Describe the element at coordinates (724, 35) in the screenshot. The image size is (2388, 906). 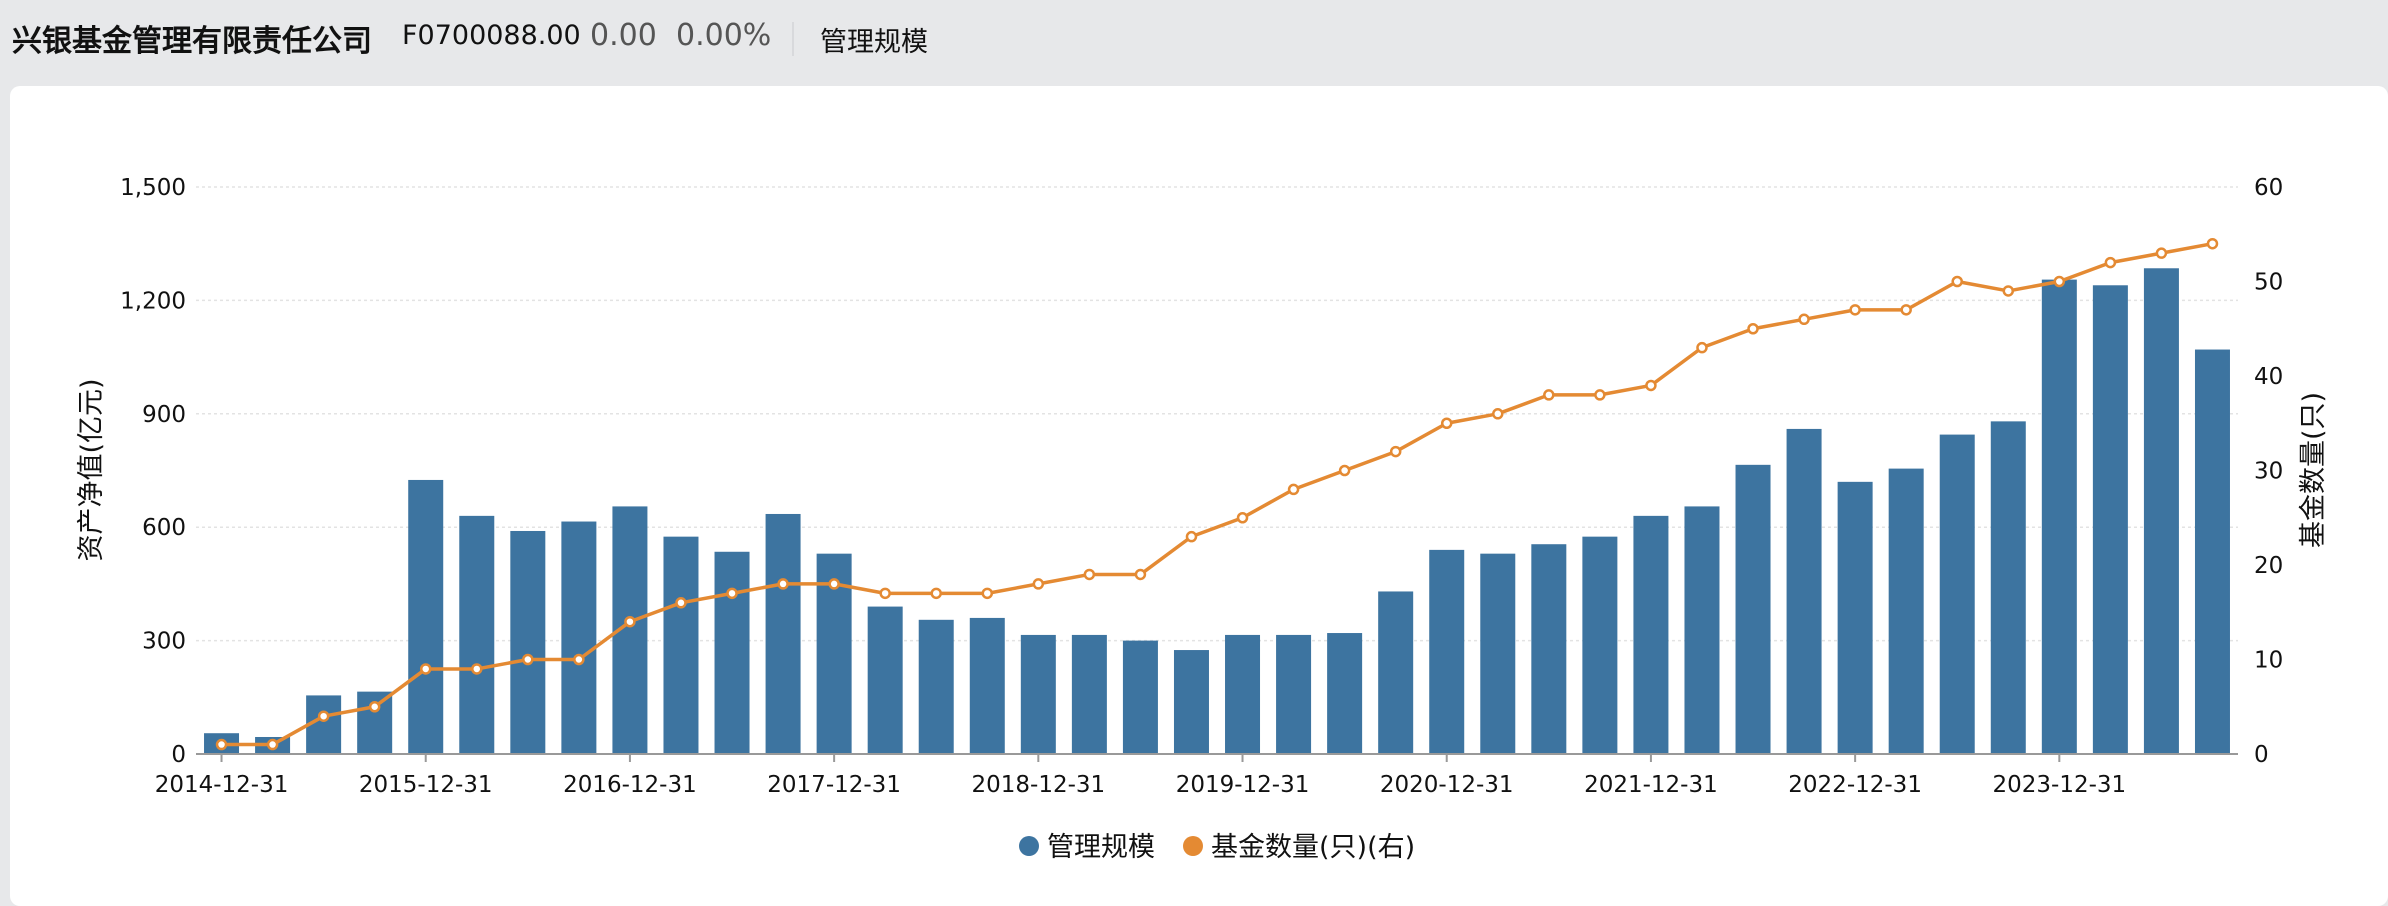
I see `price-change-pct: 0.00%` at that location.